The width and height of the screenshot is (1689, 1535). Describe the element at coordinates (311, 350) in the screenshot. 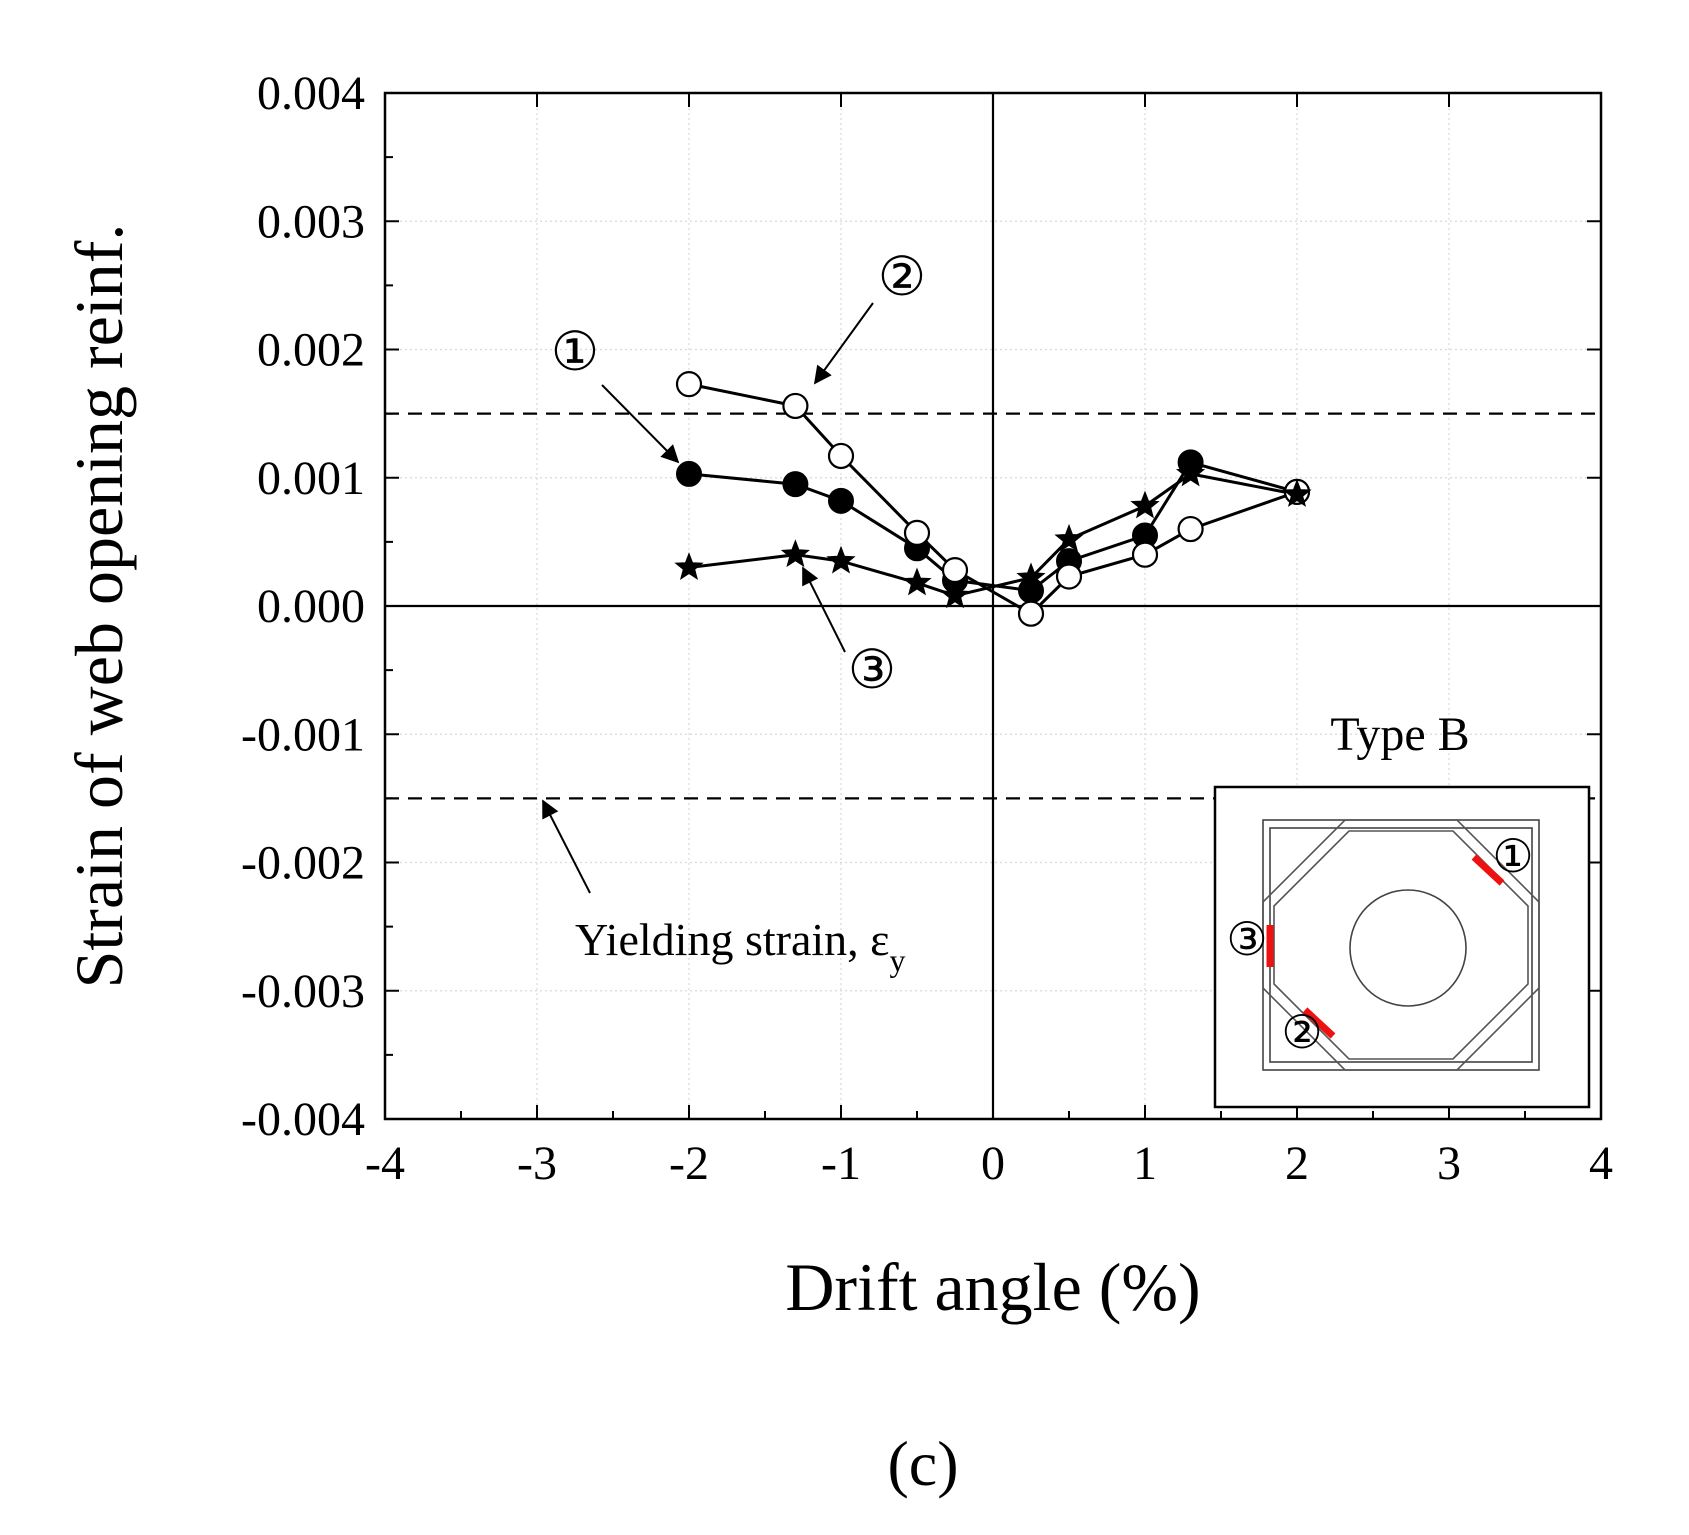

I see `y-tick-label: 0.002` at that location.